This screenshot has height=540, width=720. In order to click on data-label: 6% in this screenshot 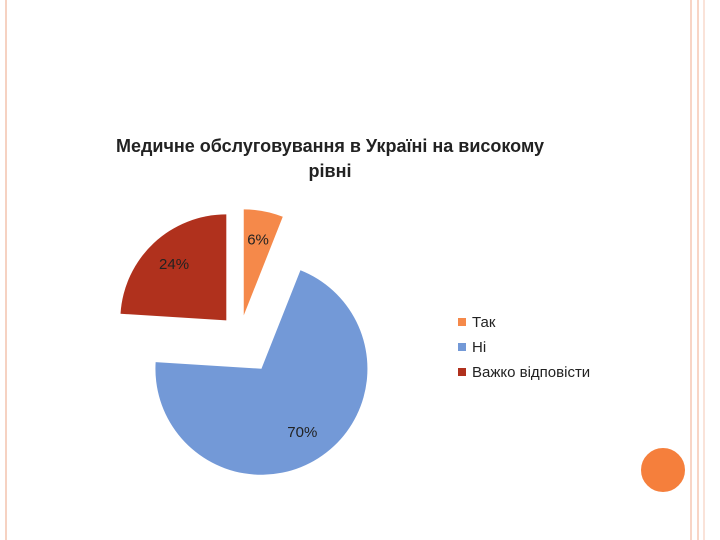, I will do `click(258, 239)`.